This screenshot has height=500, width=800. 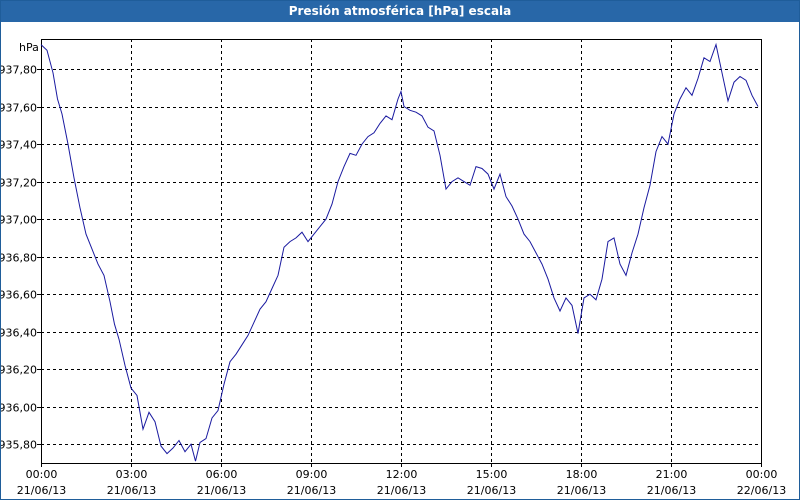 What do you see at coordinates (19, 445) in the screenshot?
I see `y-tick-label: 935,80` at bounding box center [19, 445].